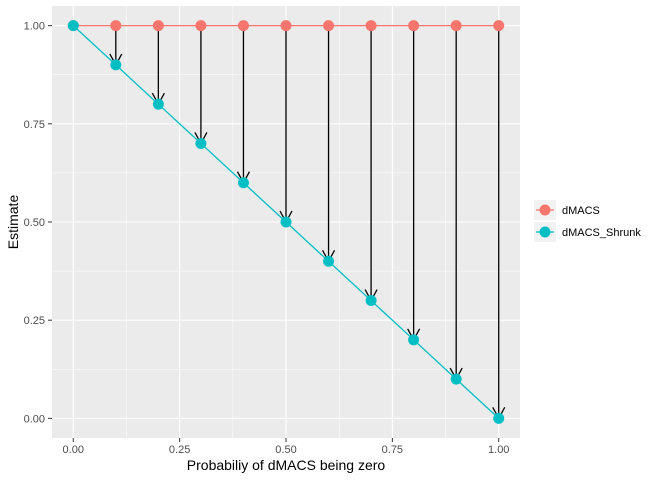 This screenshot has height=480, width=672. Describe the element at coordinates (179, 450) in the screenshot. I see `x-tick-label: 0.25` at that location.